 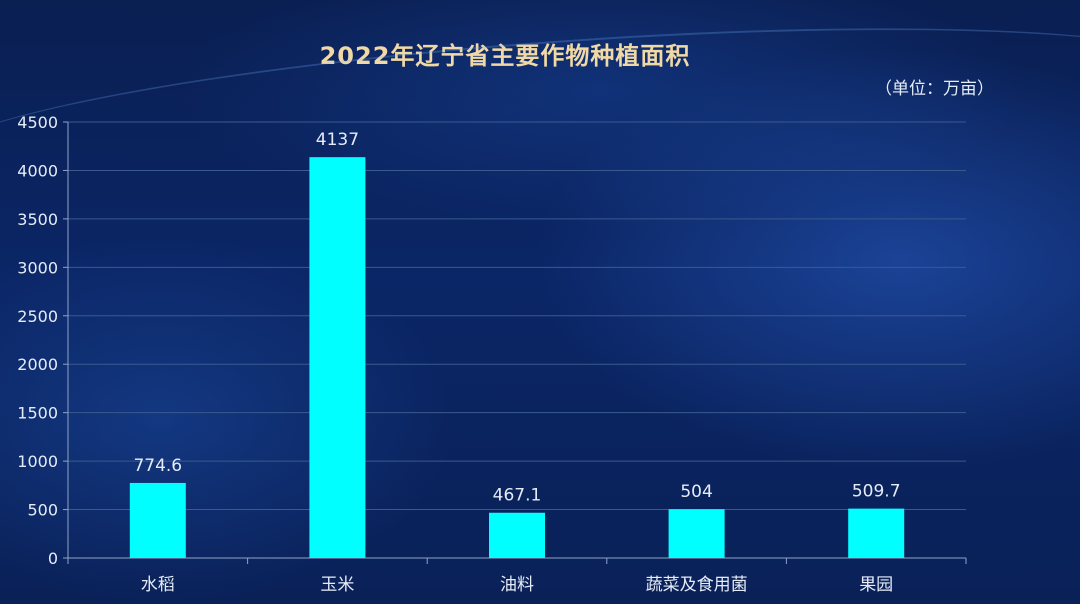 I want to click on y-tick-label: 500, so click(x=42, y=510).